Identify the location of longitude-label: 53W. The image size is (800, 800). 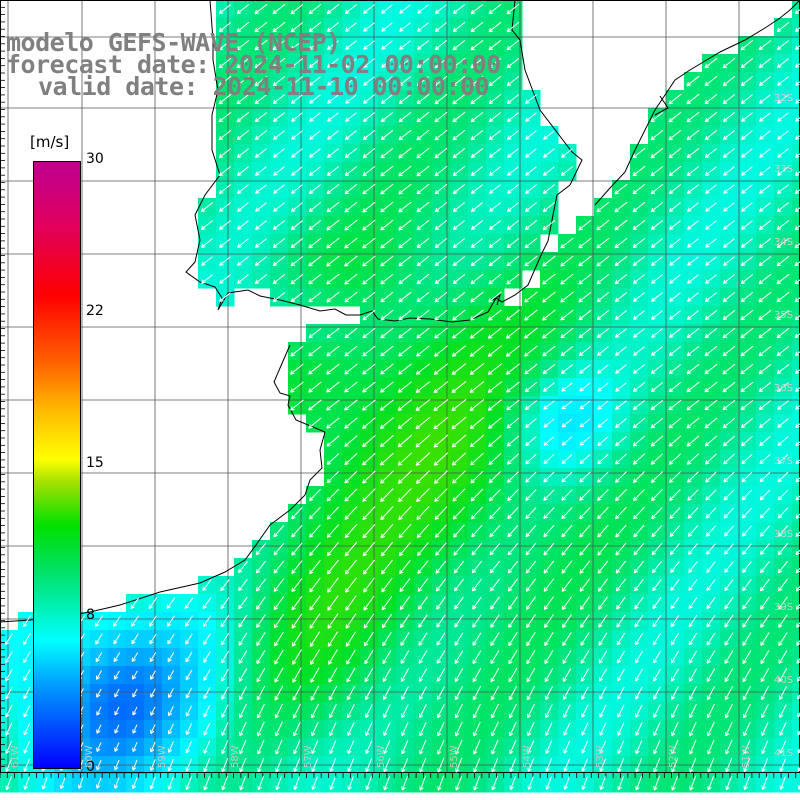
(600, 756).